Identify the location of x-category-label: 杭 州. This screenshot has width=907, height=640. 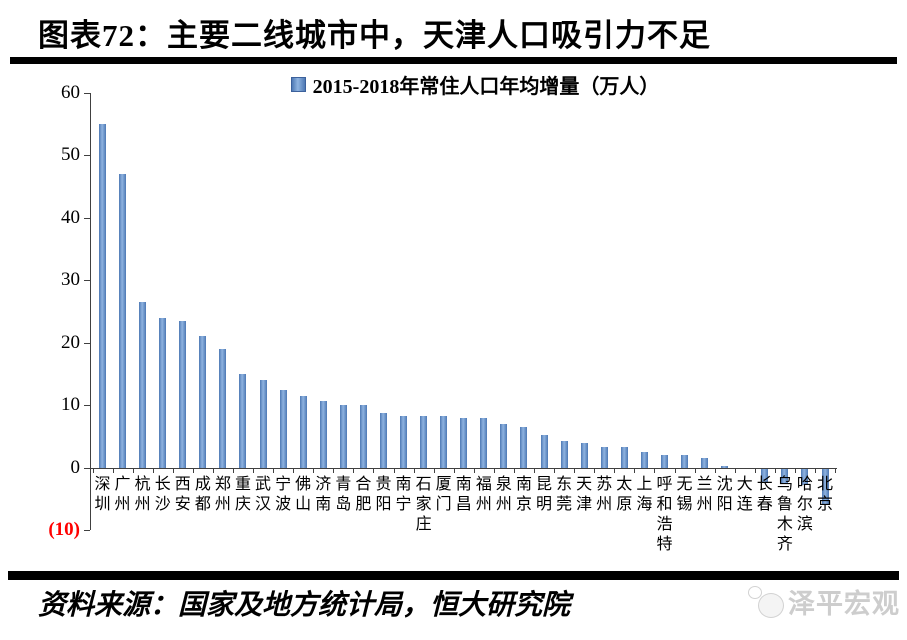
(142, 494).